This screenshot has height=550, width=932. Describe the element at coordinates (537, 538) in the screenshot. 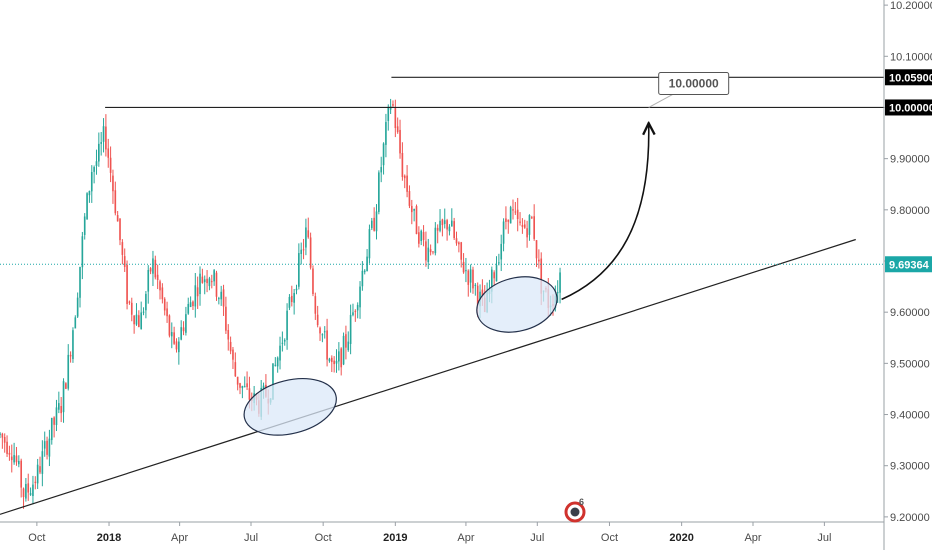

I see `time-tick-label: Jul` at that location.